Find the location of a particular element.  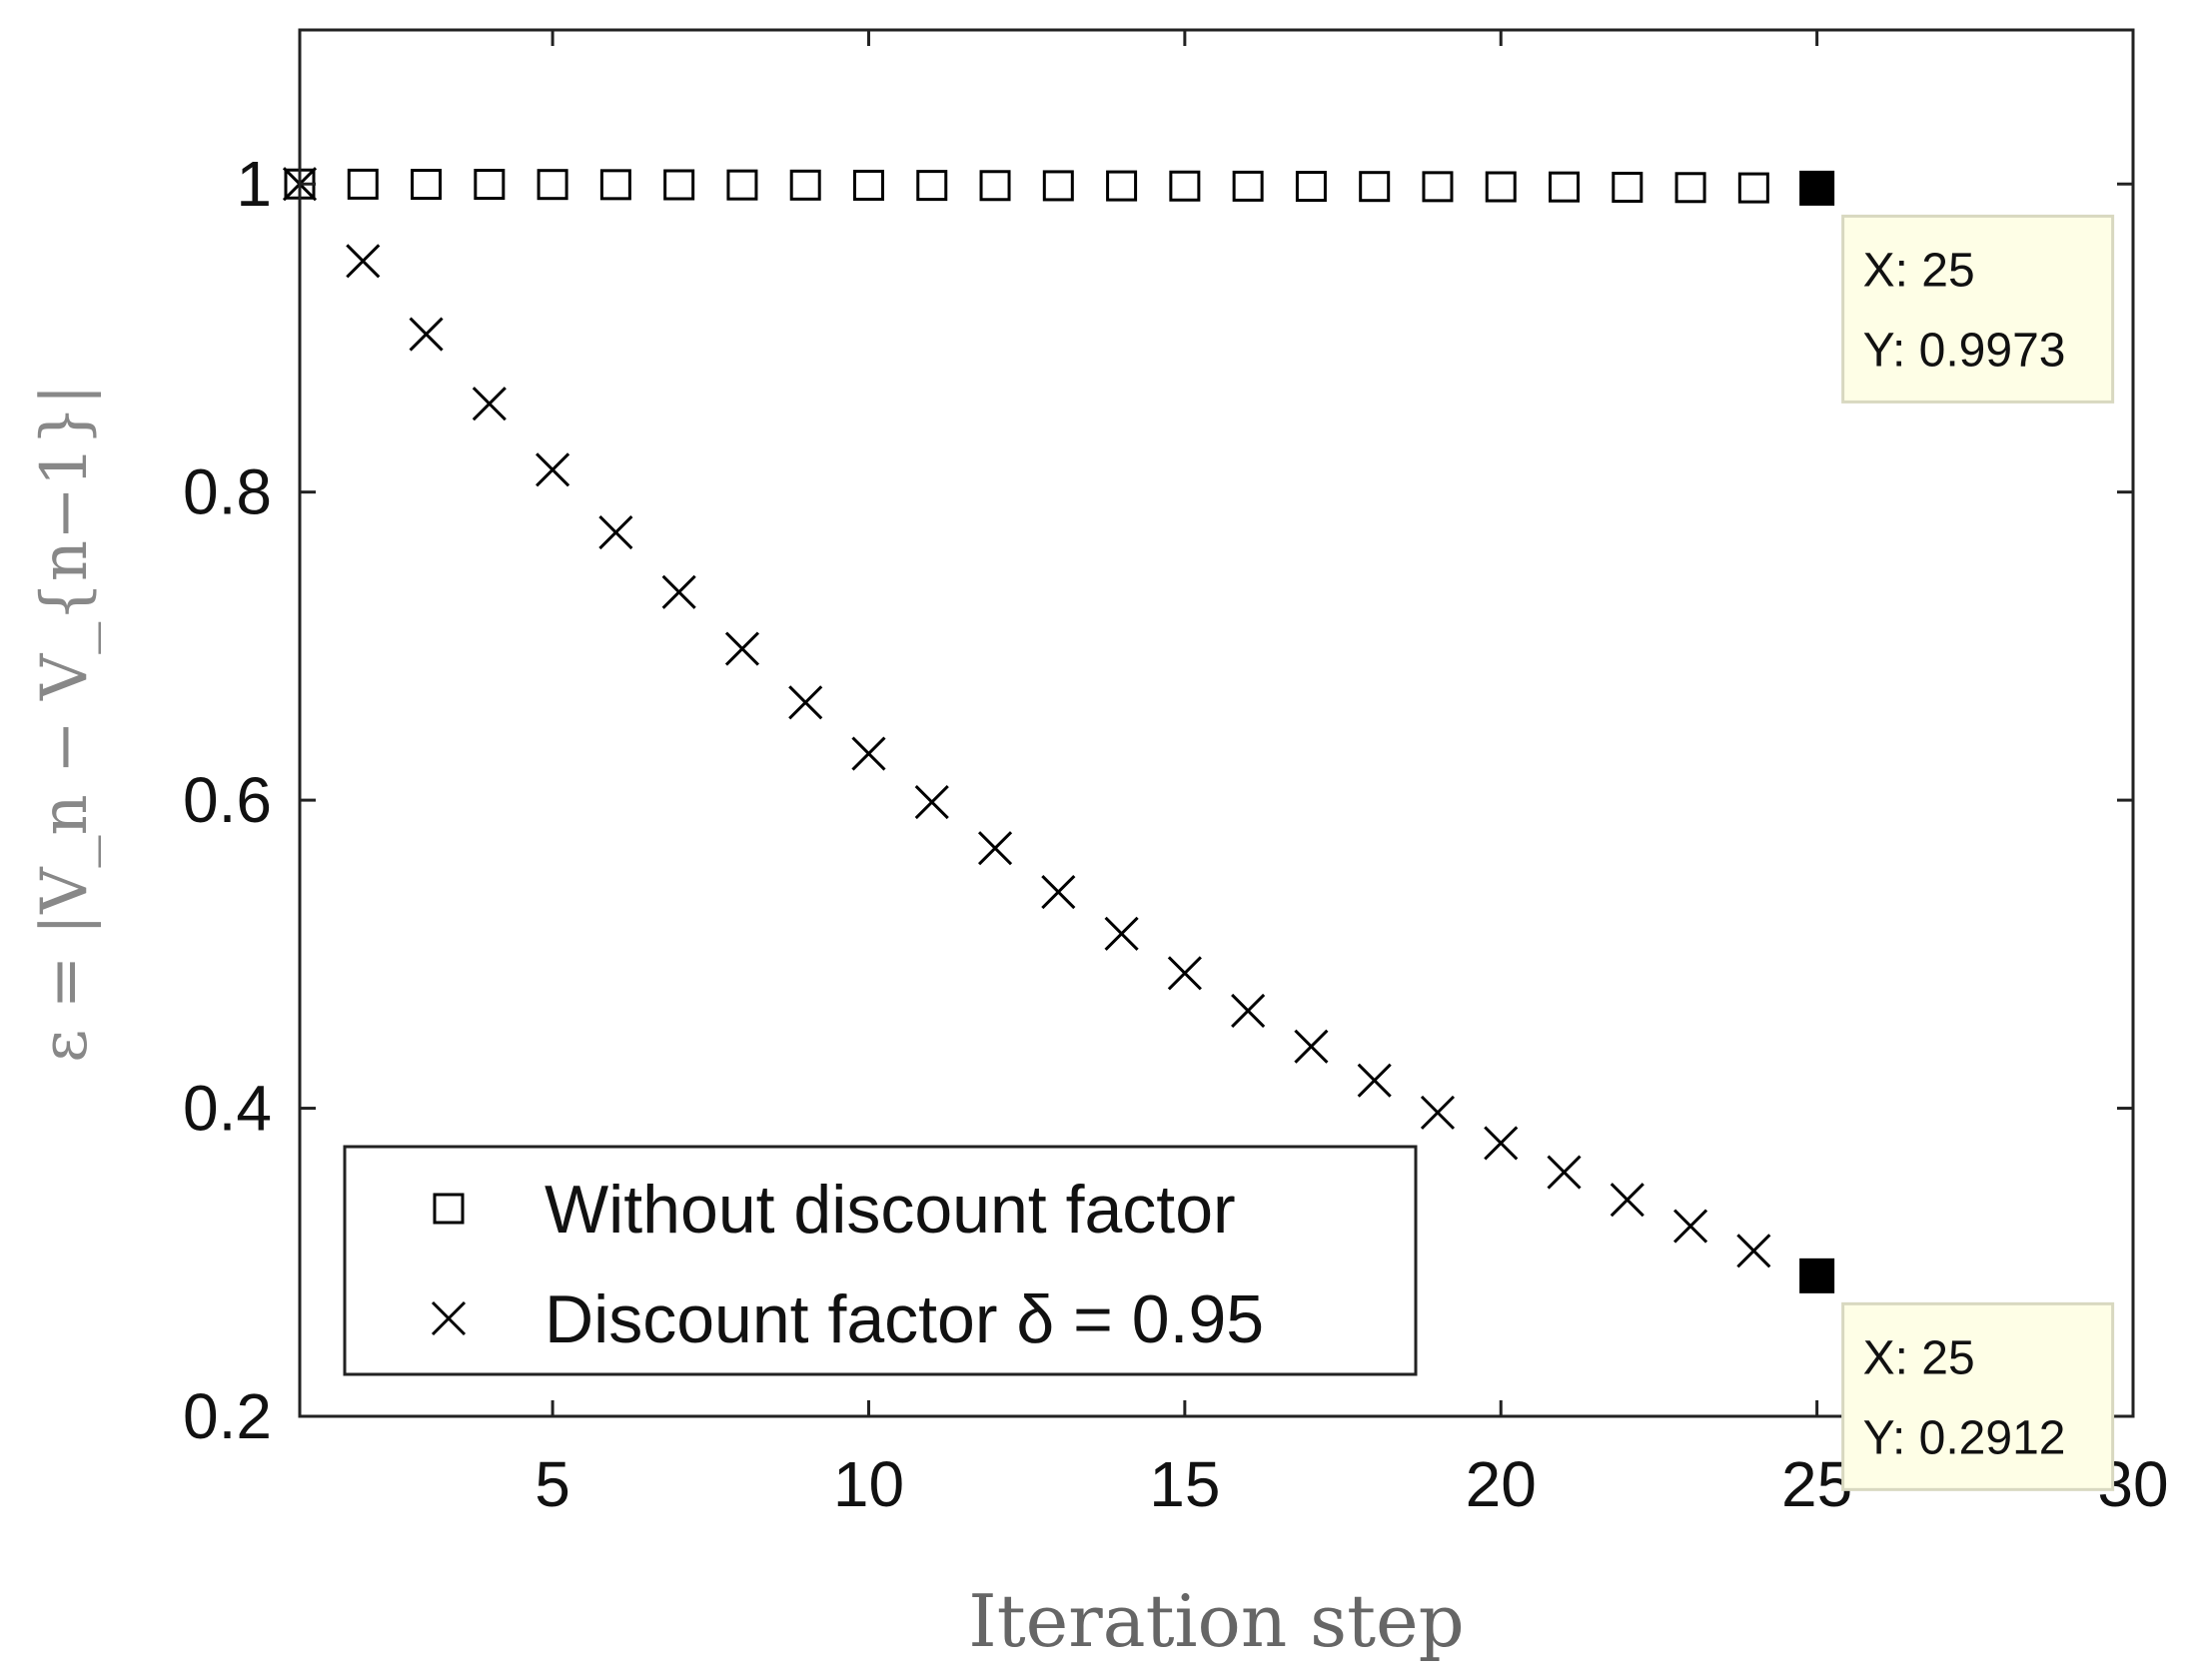

y-tick-label: 1 is located at coordinates (254, 184).